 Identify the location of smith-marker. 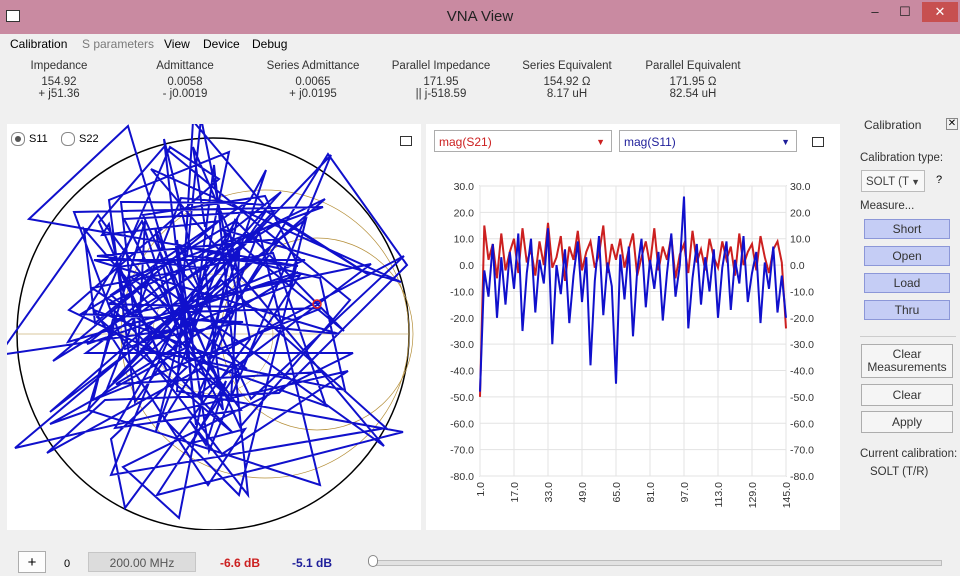
(317, 304).